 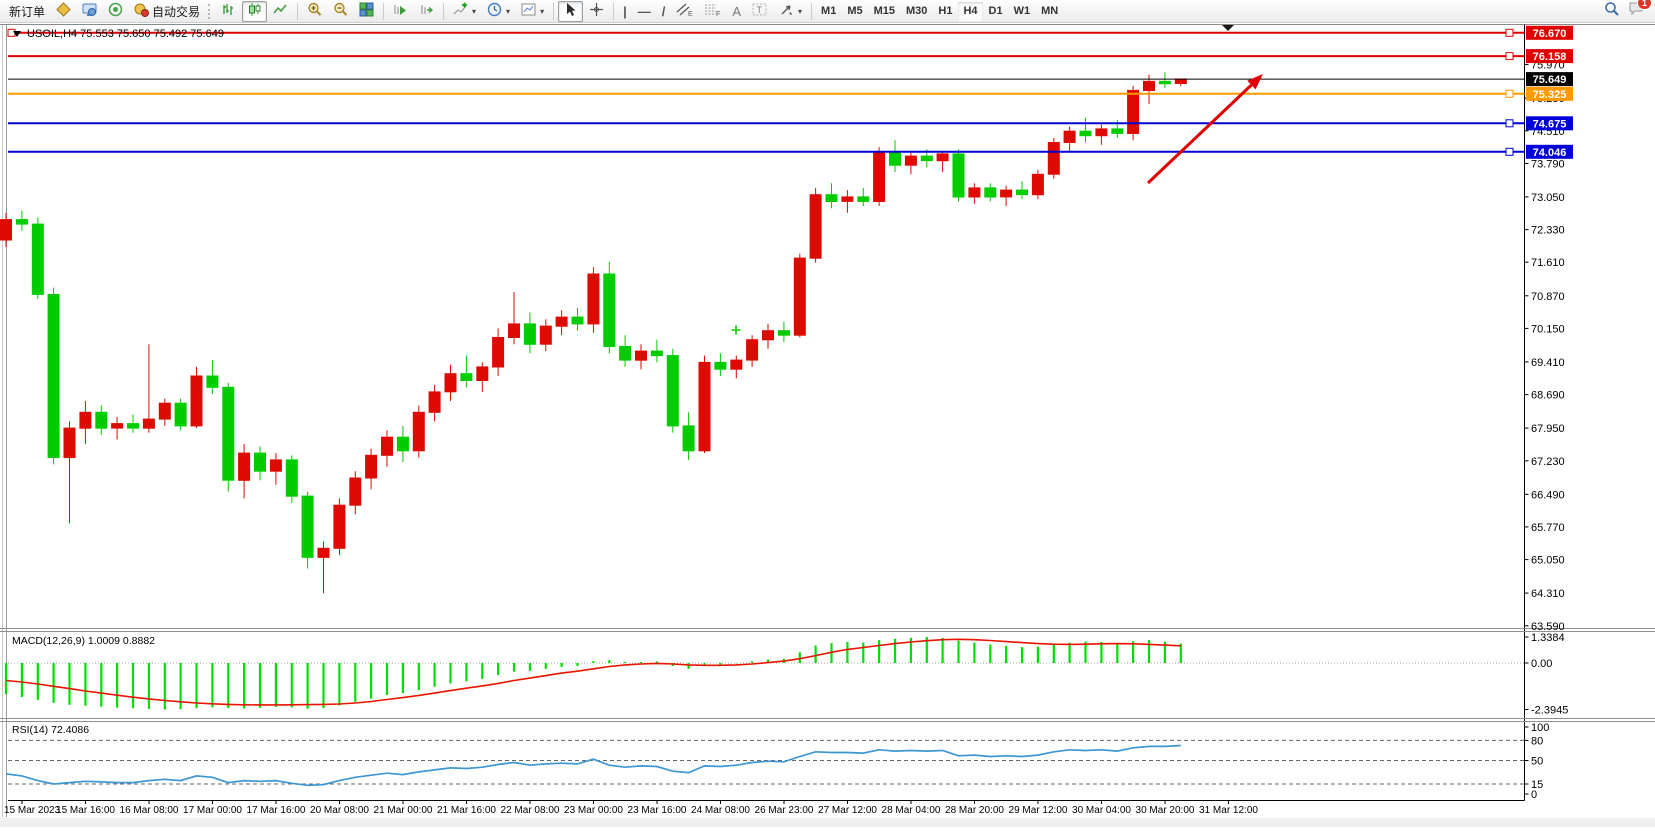 I want to click on periods-icon, so click(x=494, y=11).